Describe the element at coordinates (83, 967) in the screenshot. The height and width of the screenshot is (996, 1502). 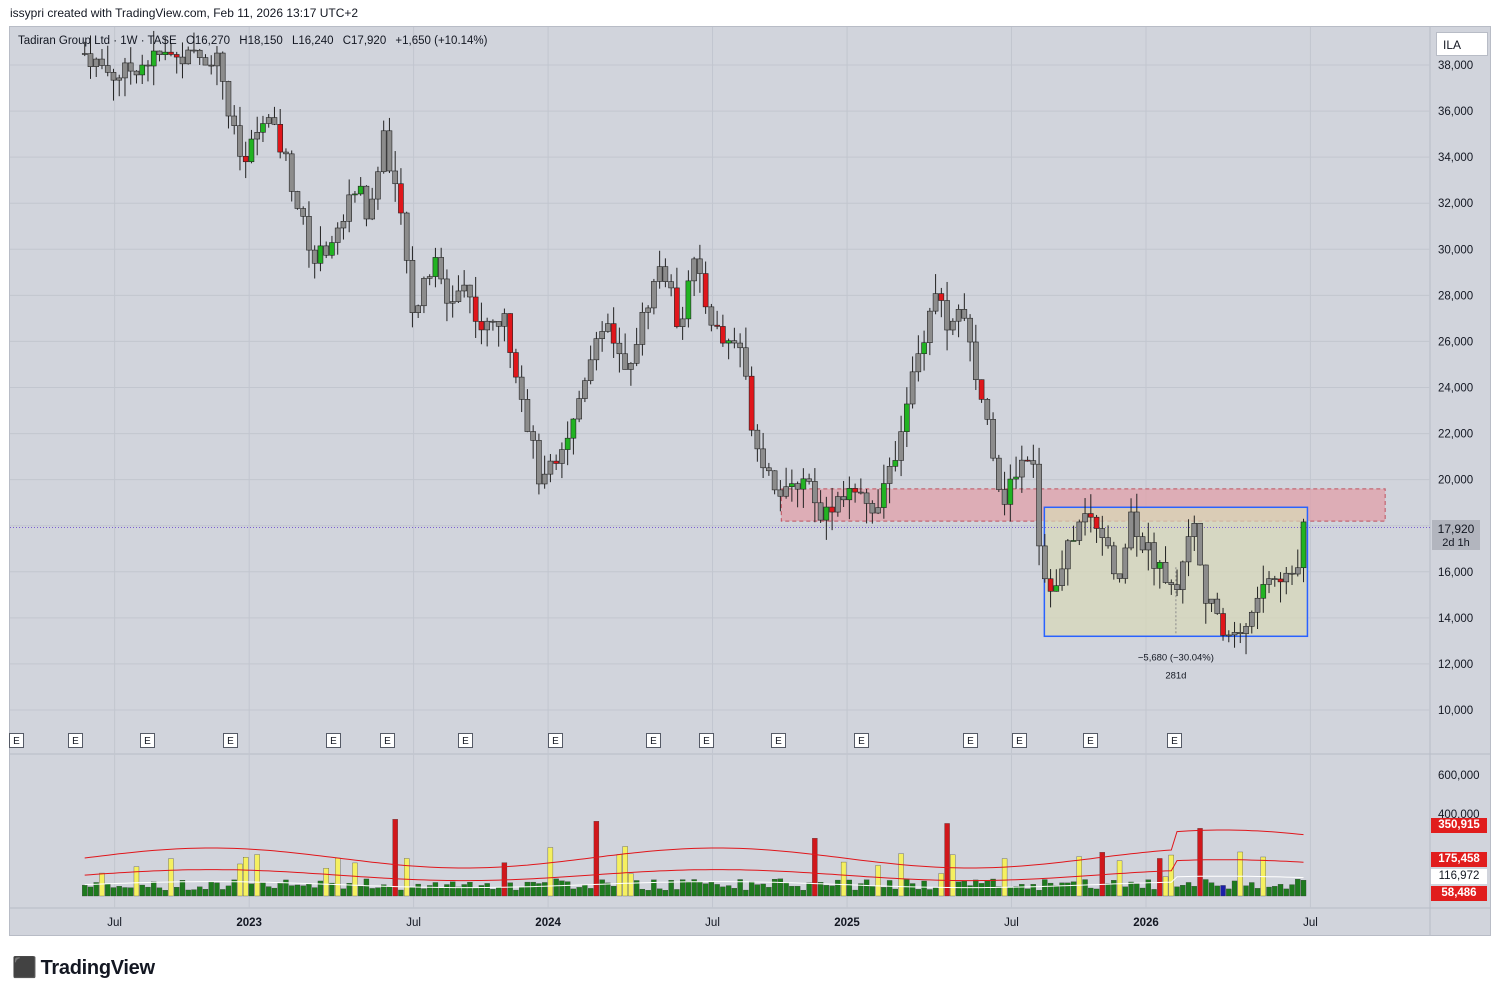
I see `tradingview-logo: ⬛ TradingView` at that location.